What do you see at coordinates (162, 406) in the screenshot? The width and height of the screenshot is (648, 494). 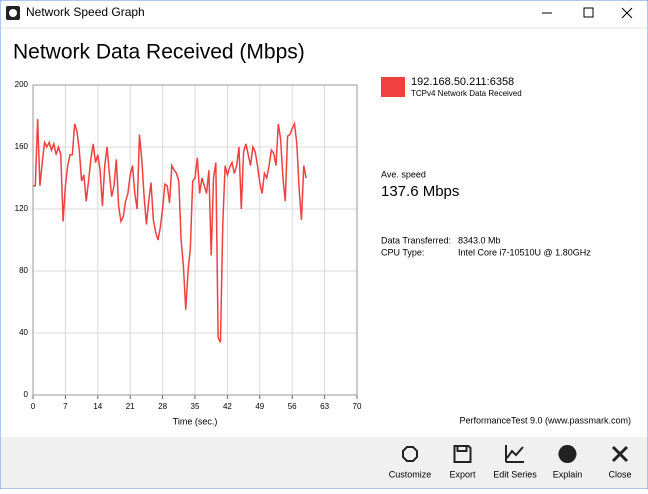 I see `x-tick-label: 28` at bounding box center [162, 406].